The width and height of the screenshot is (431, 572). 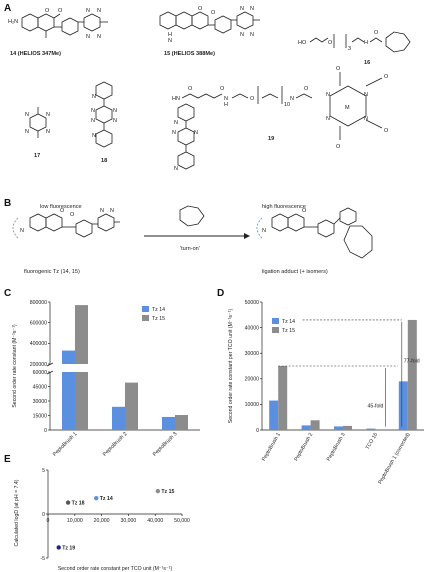 I want to click on scheme-reactant: N O O N N, so click(x=66, y=223).